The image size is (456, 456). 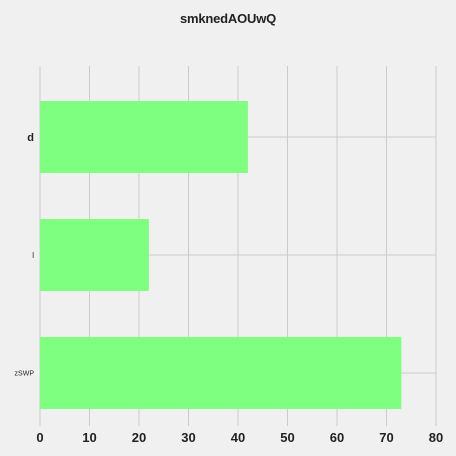 I want to click on chart-title: smknedAOUwQ, so click(x=228, y=18).